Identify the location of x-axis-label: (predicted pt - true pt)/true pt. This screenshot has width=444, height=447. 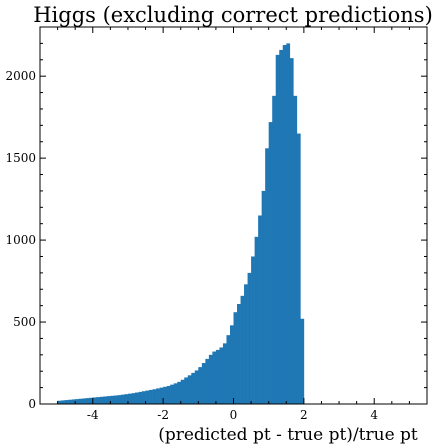
(288, 435).